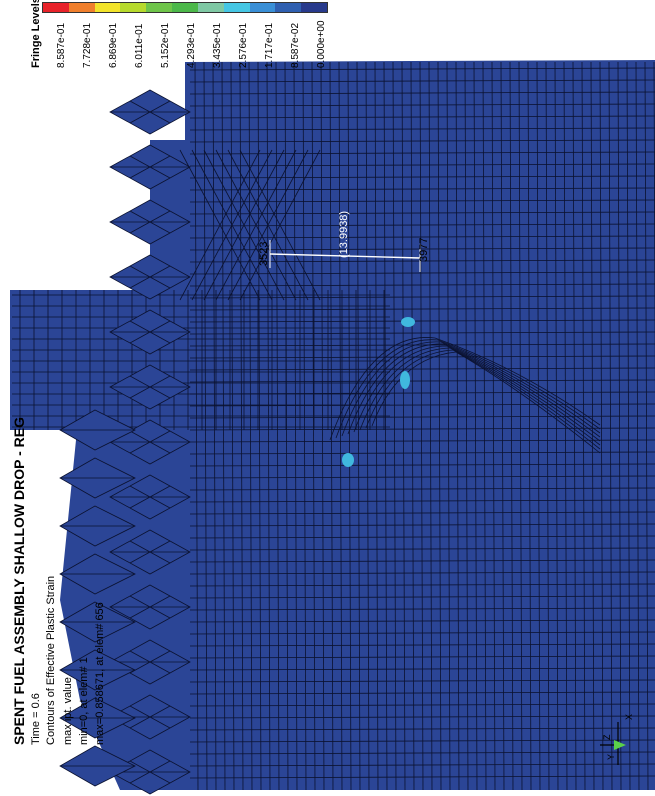  What do you see at coordinates (139, 45) in the screenshot?
I see `legend-level-label: 6.011e-01` at bounding box center [139, 45].